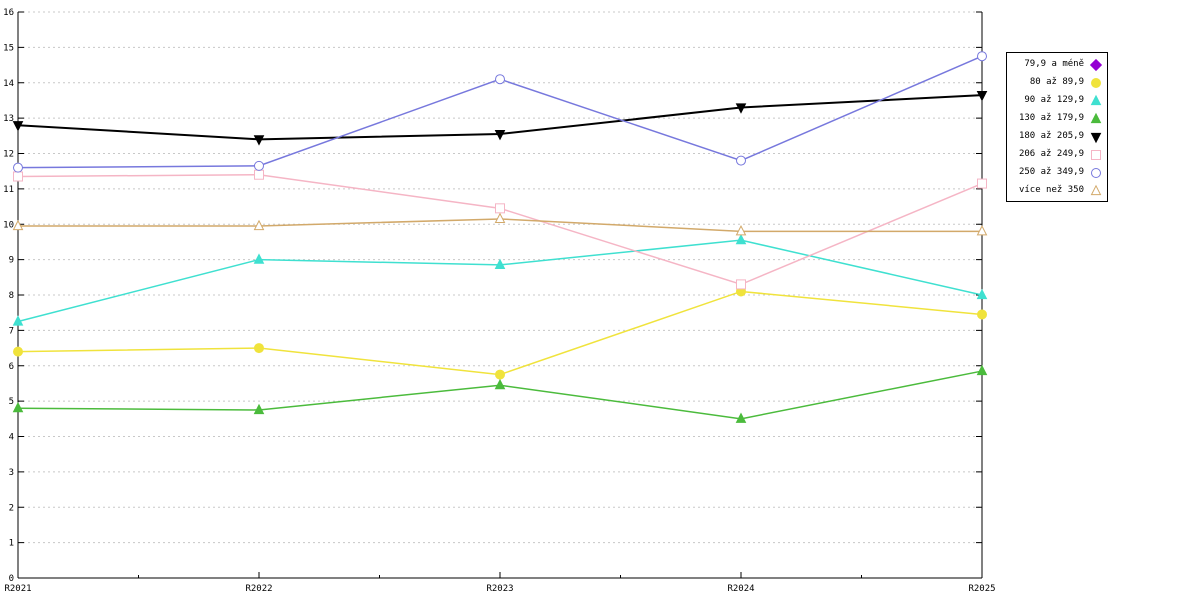 This screenshot has height=600, width=1200. Describe the element at coordinates (1051, 172) in the screenshot. I see `legend-label: 250 až 349,9` at that location.